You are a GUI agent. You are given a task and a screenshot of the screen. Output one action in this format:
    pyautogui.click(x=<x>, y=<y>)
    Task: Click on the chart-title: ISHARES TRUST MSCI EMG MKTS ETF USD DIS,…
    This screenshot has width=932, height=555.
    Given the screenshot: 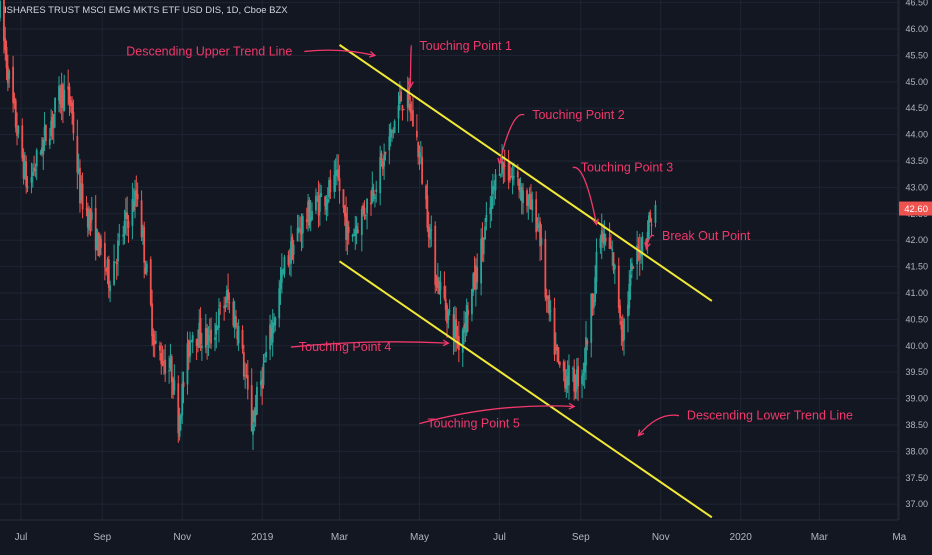 What is the action you would take?
    pyautogui.click(x=146, y=10)
    